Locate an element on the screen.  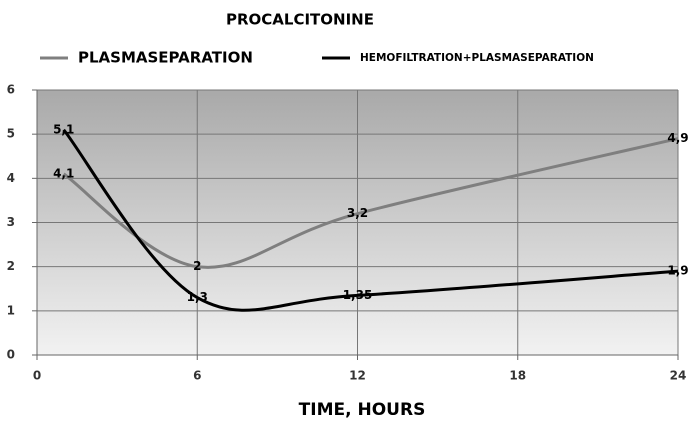
data-label: 3,2 is located at coordinates (357, 213).